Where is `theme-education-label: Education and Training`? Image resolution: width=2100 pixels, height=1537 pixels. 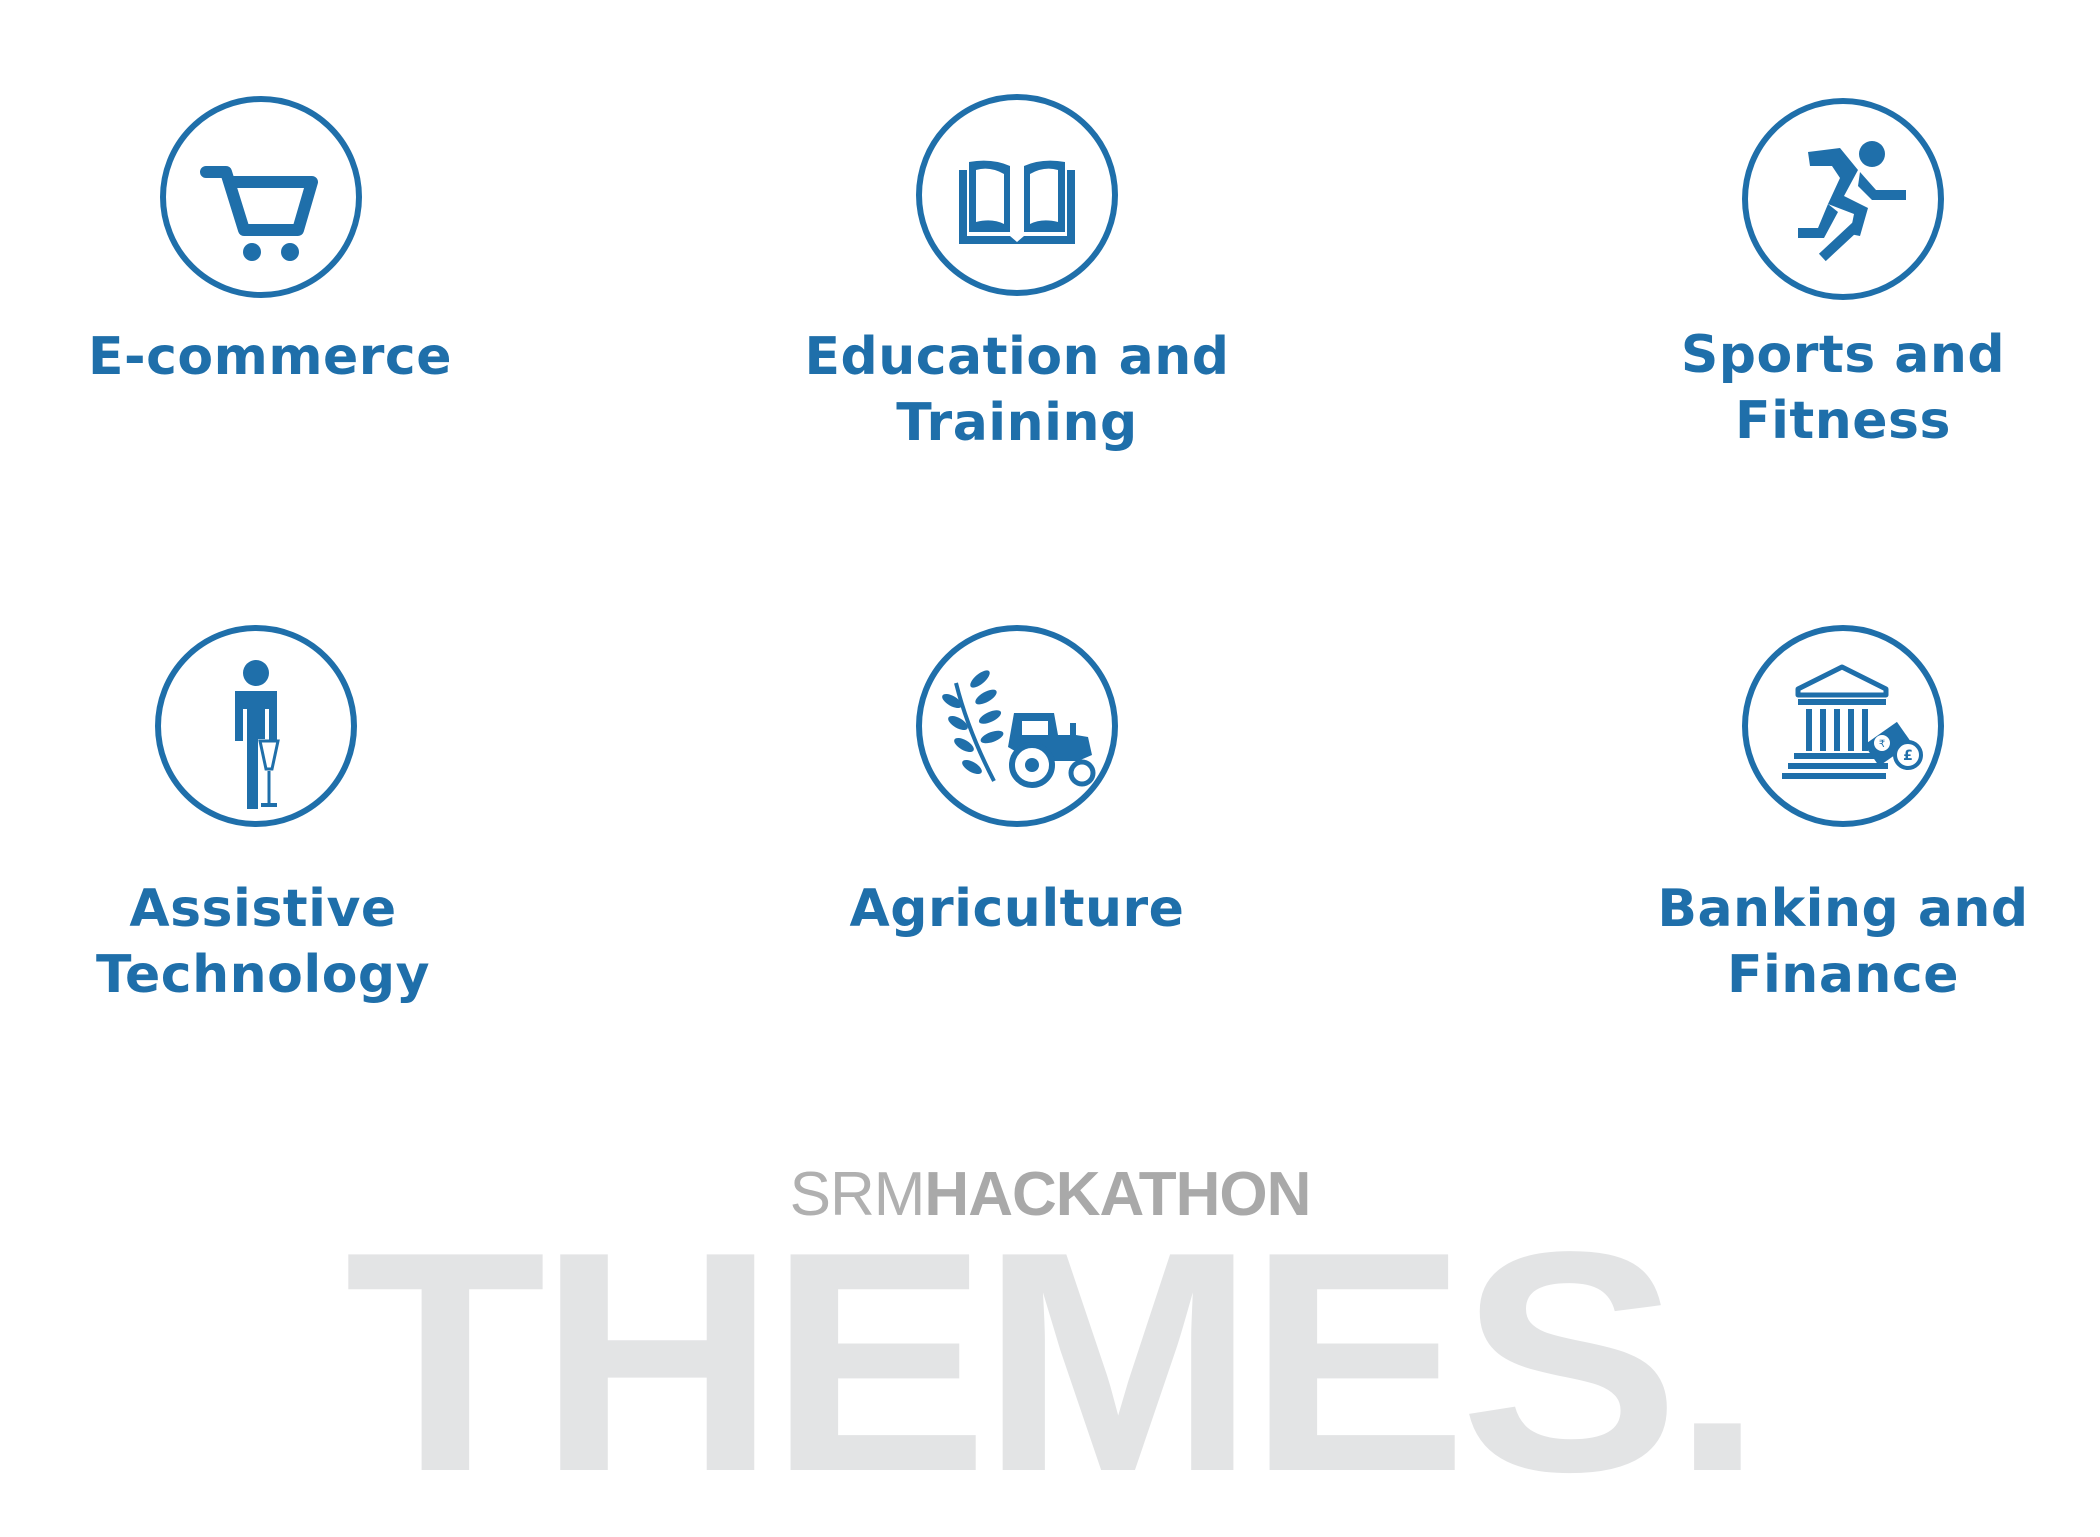
theme-education-label: Education and Training is located at coordinates (1017, 390).